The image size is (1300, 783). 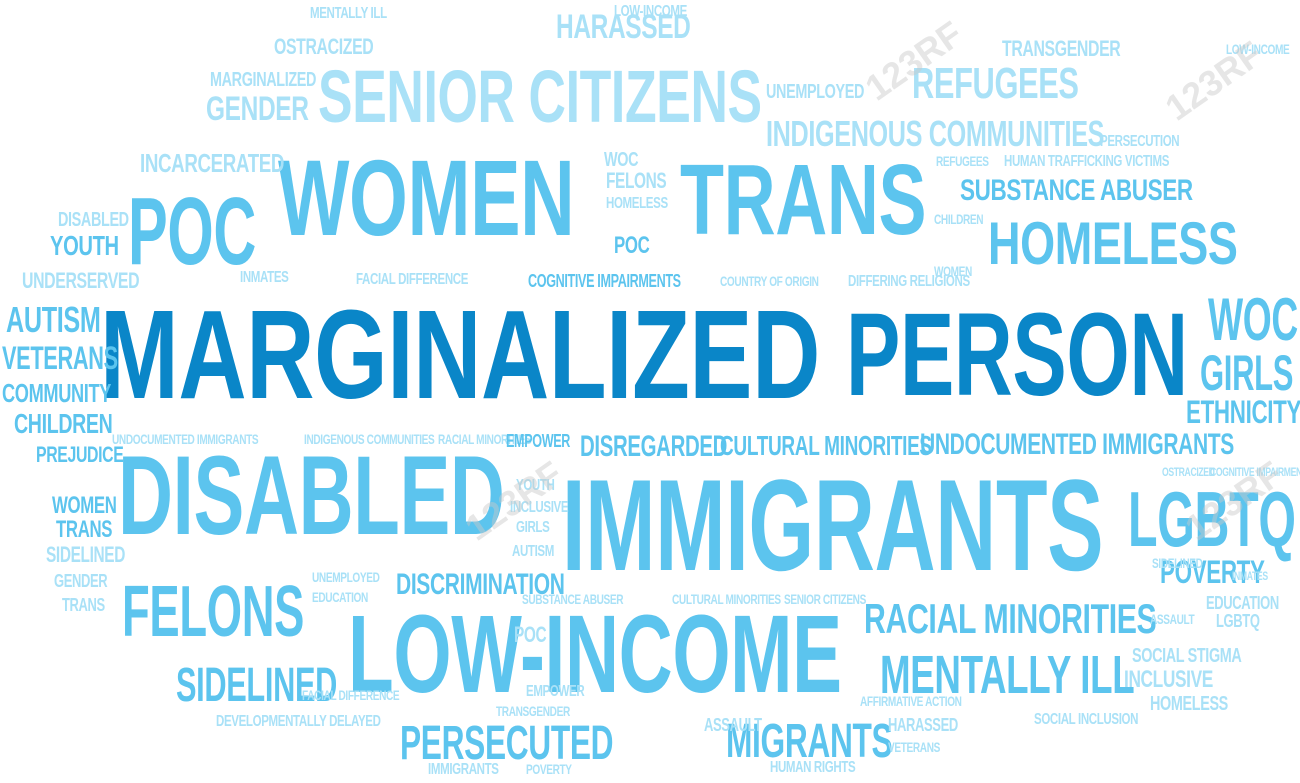 I want to click on word-cognitive-right: COGNITIVE IMPAIRMENTS, so click(x=1255, y=472).